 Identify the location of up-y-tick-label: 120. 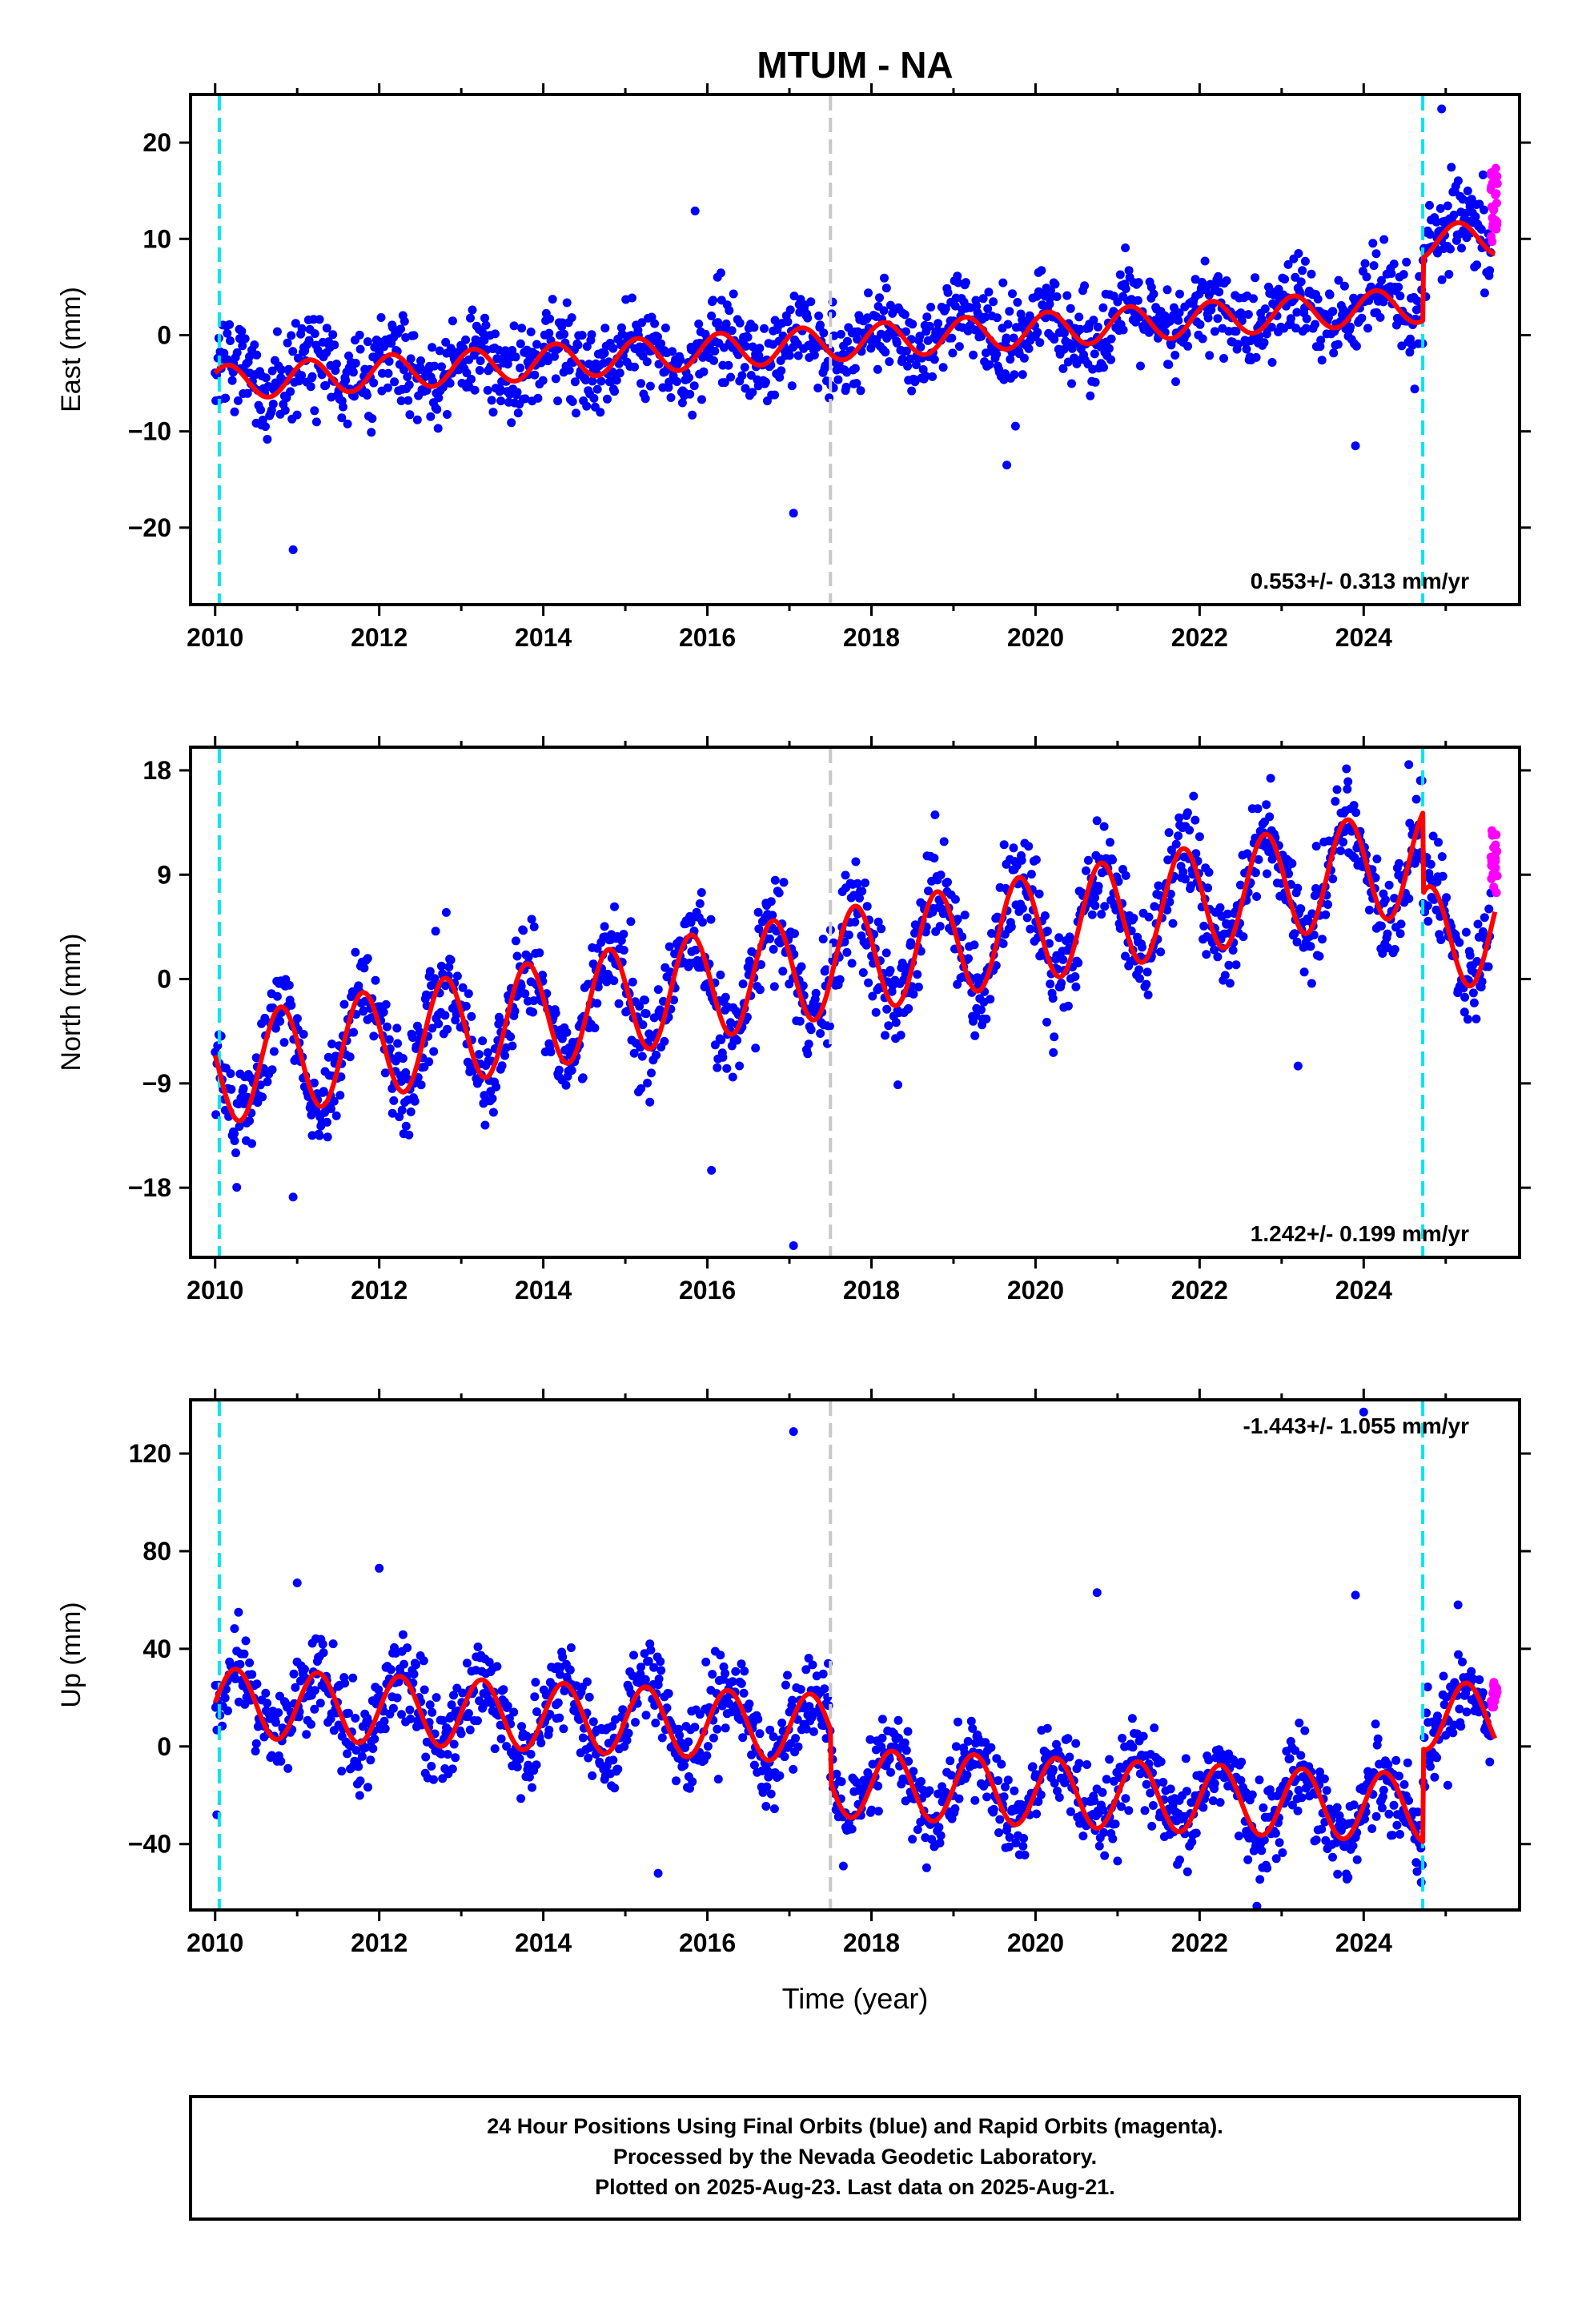
(150, 1453).